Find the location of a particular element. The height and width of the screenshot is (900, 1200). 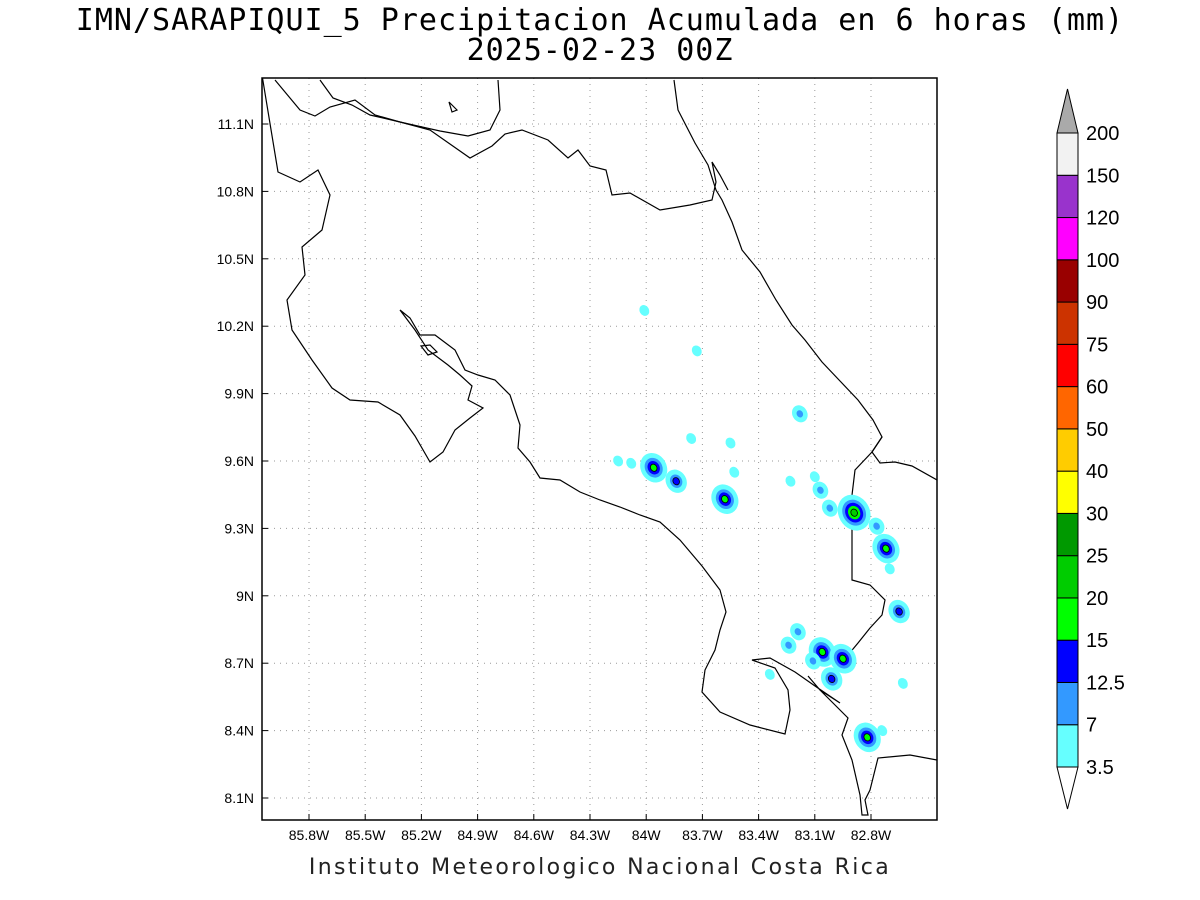

lat-tick-label: 9.3N is located at coordinates (239, 528).